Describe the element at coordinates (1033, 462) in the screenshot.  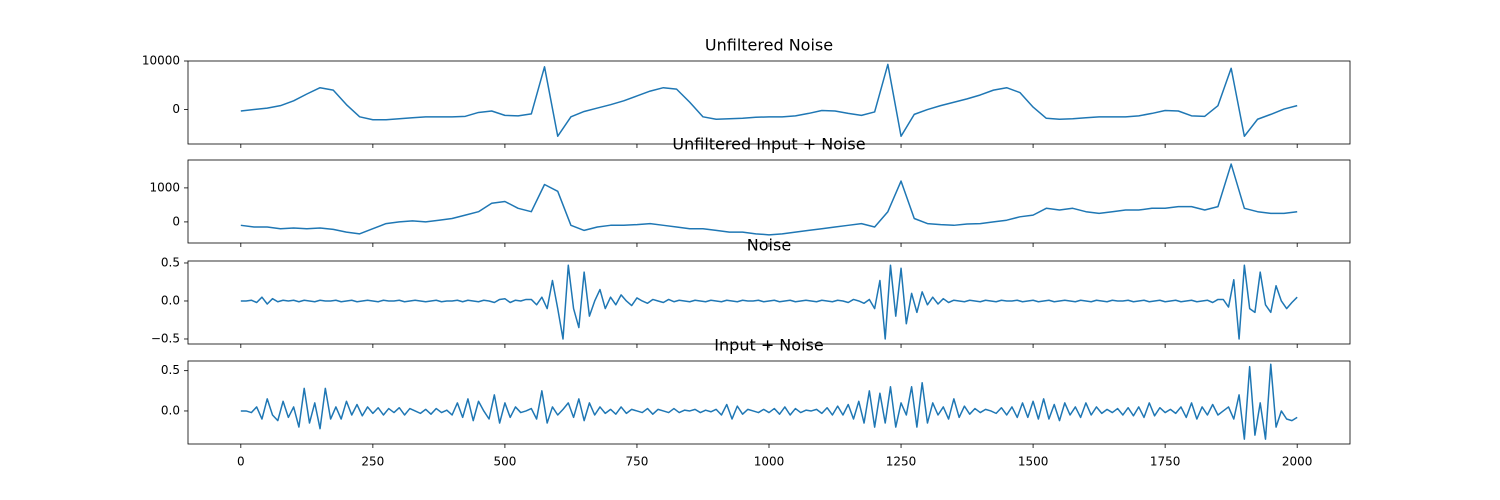
I see `x-tick-label: 1500` at that location.